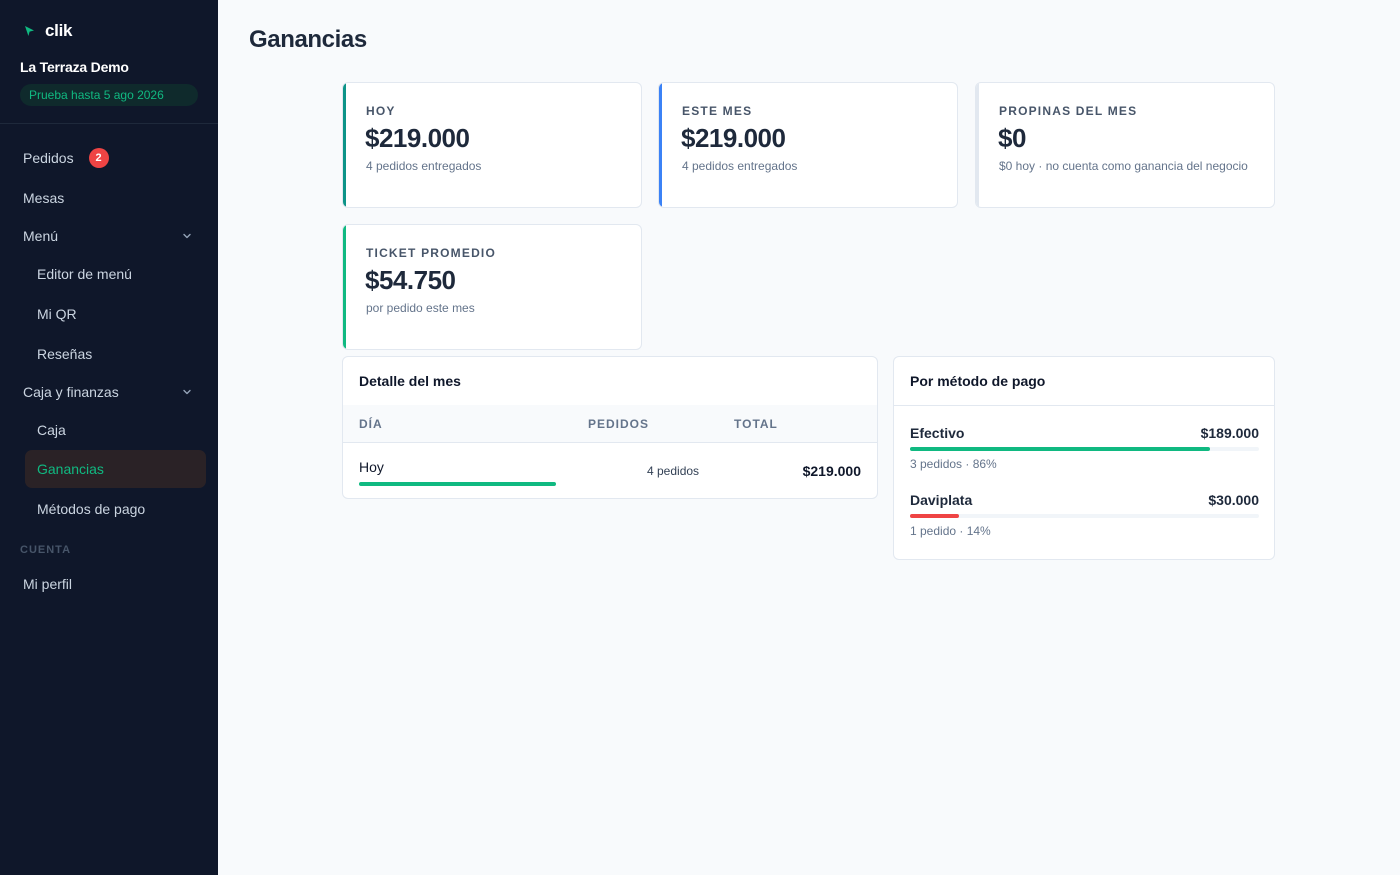 The image size is (1400, 875). What do you see at coordinates (74, 67) in the screenshot?
I see `business-name: La Terraza Demo` at bounding box center [74, 67].